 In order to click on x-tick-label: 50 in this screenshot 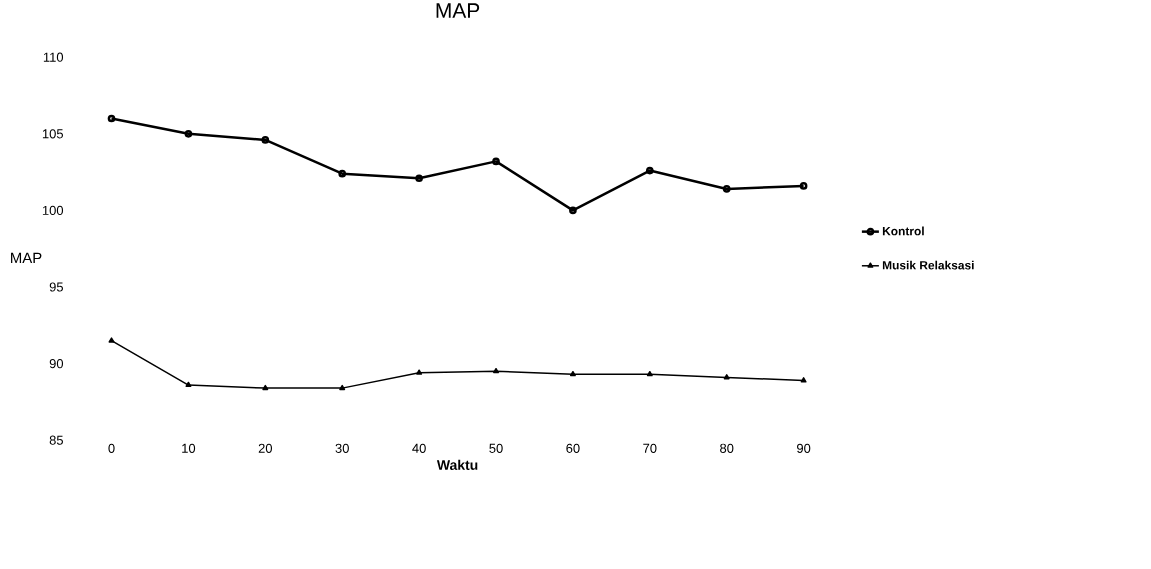, I will do `click(496, 448)`.